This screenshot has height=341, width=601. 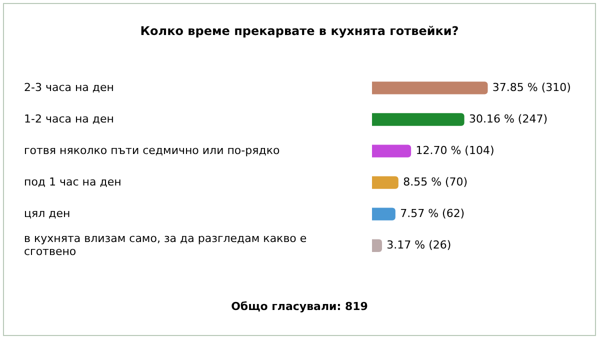 I want to click on y-tick-label: в кухнята влизам само, за да разгледам какво е сготвено, so click(x=165, y=245).